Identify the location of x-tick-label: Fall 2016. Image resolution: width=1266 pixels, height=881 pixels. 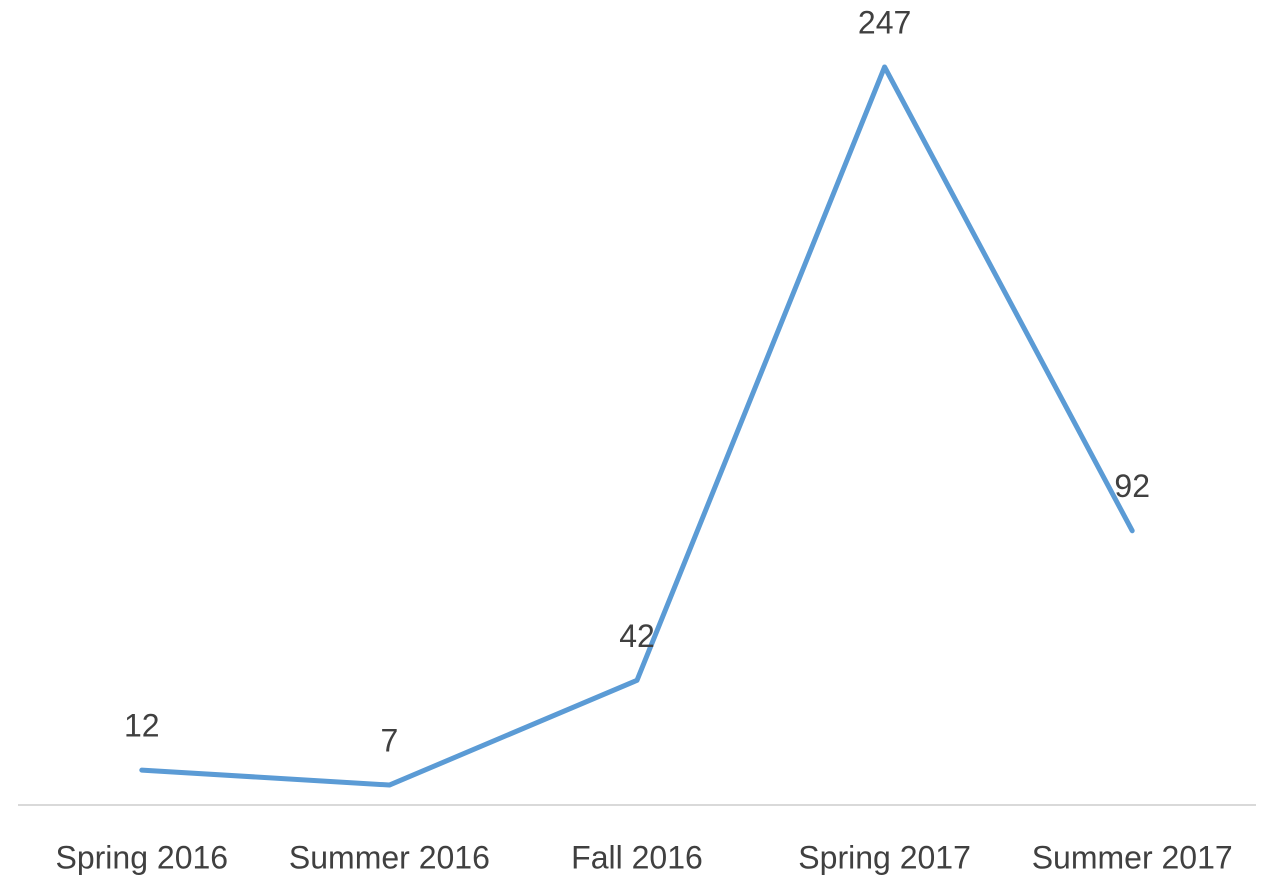
(637, 857).